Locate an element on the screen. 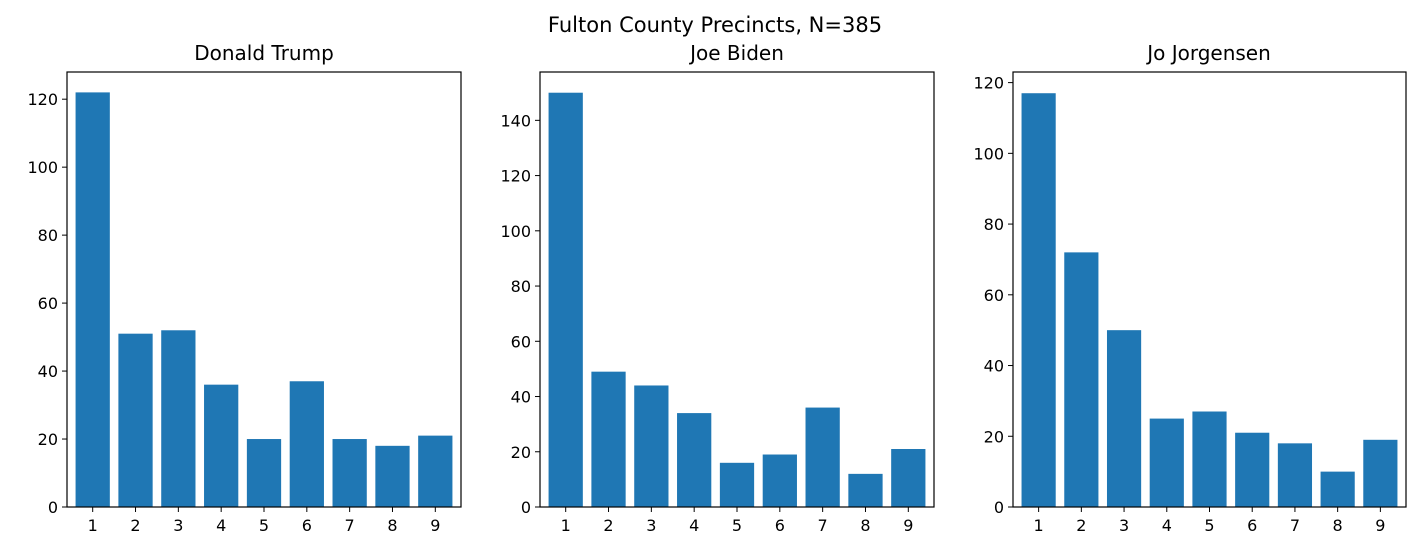 The height and width of the screenshot is (554, 1420). panel-title: Donald Trump is located at coordinates (264, 53).